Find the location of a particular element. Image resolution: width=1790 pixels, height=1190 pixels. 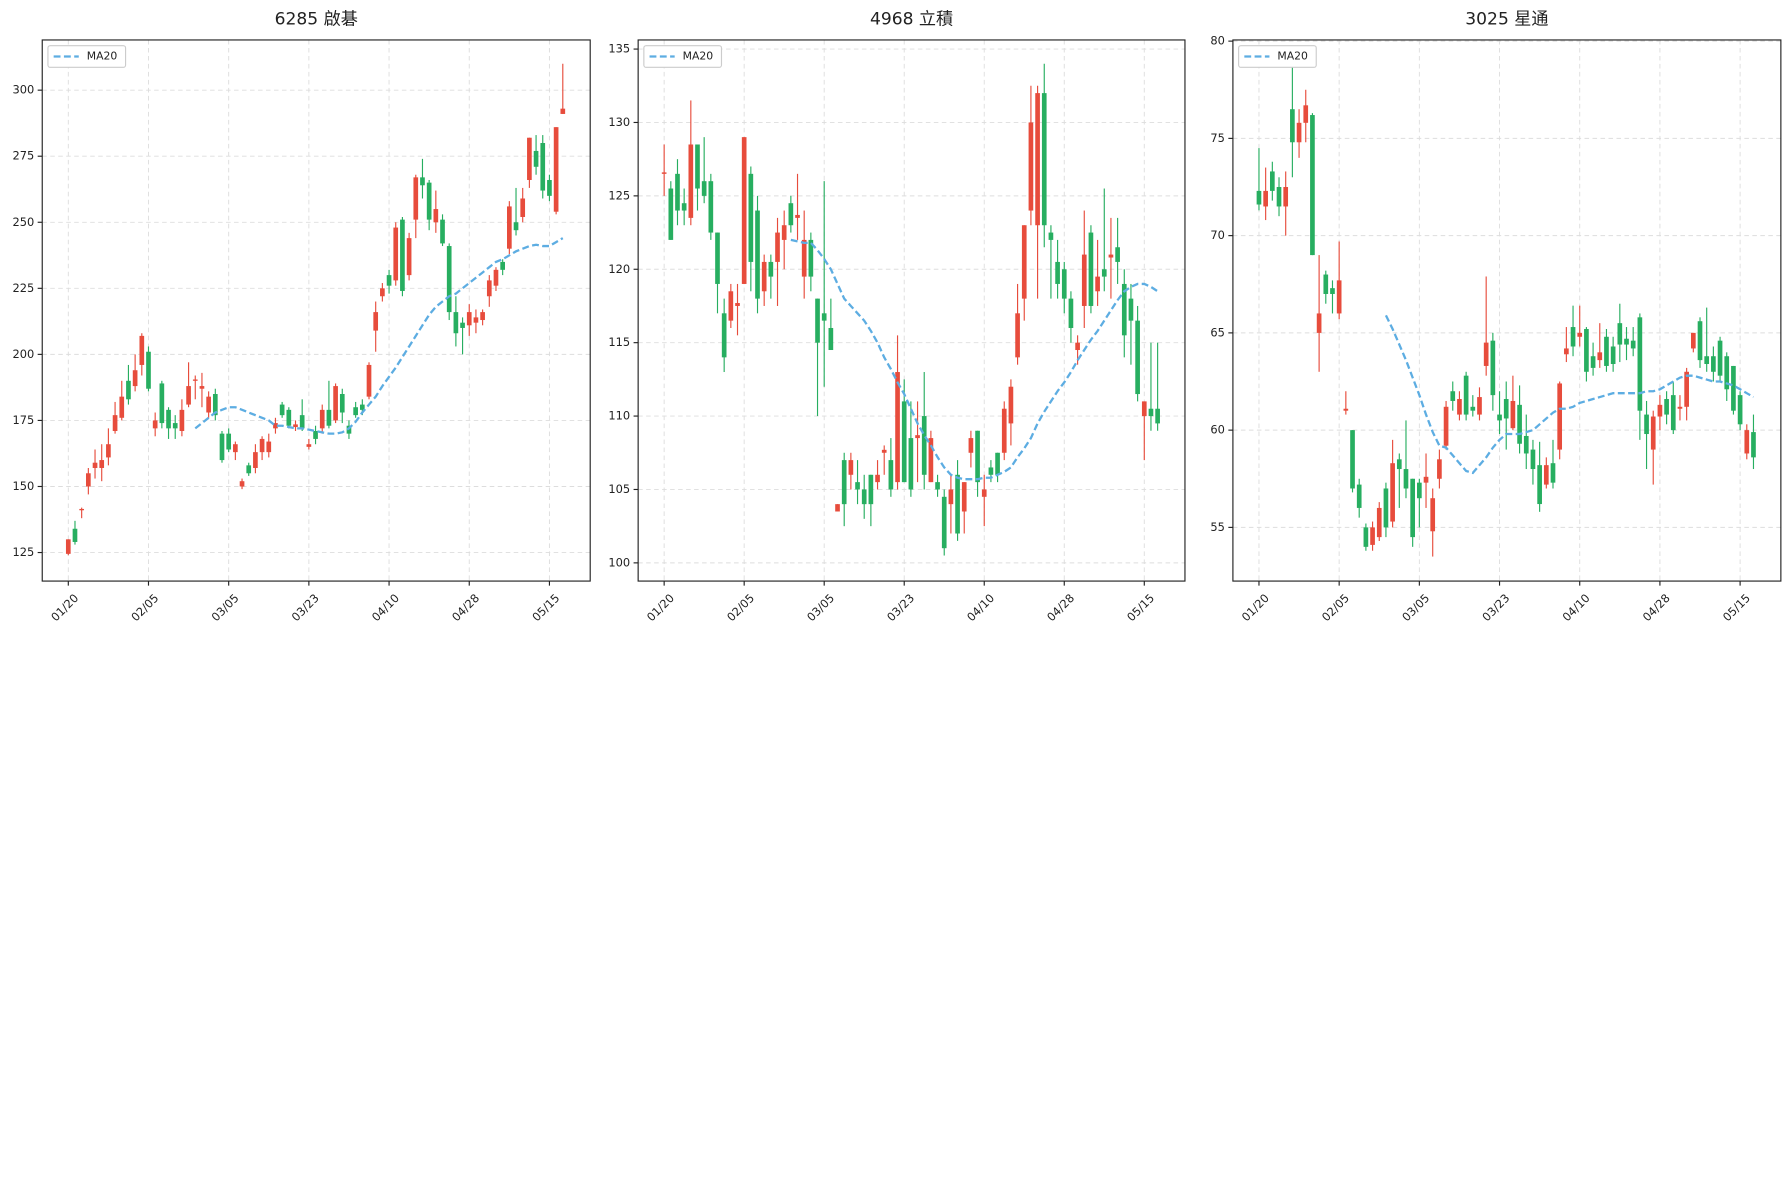

x-tick-label: 02/05 is located at coordinates (740, 607).